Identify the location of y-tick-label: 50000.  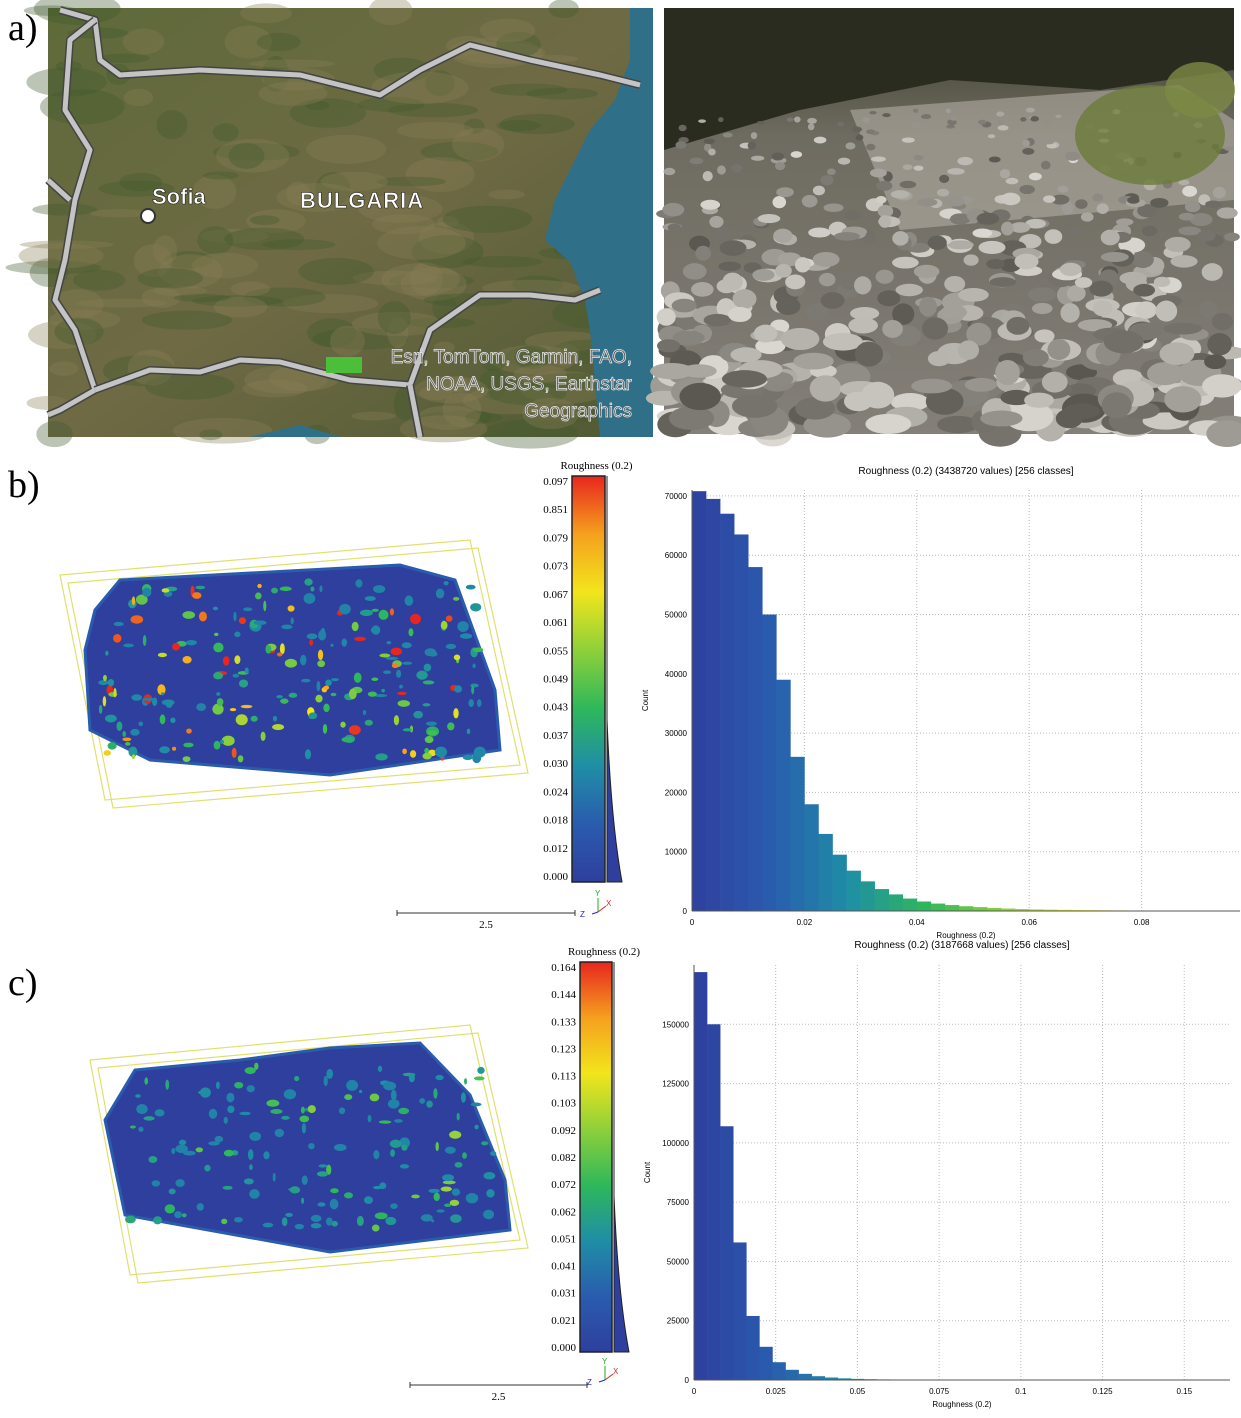
(676, 615).